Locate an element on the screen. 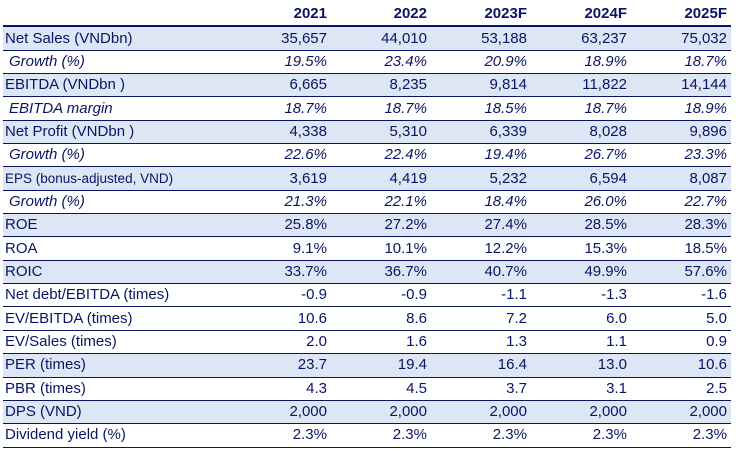  header-year-2022: 2022 is located at coordinates (381, 15).